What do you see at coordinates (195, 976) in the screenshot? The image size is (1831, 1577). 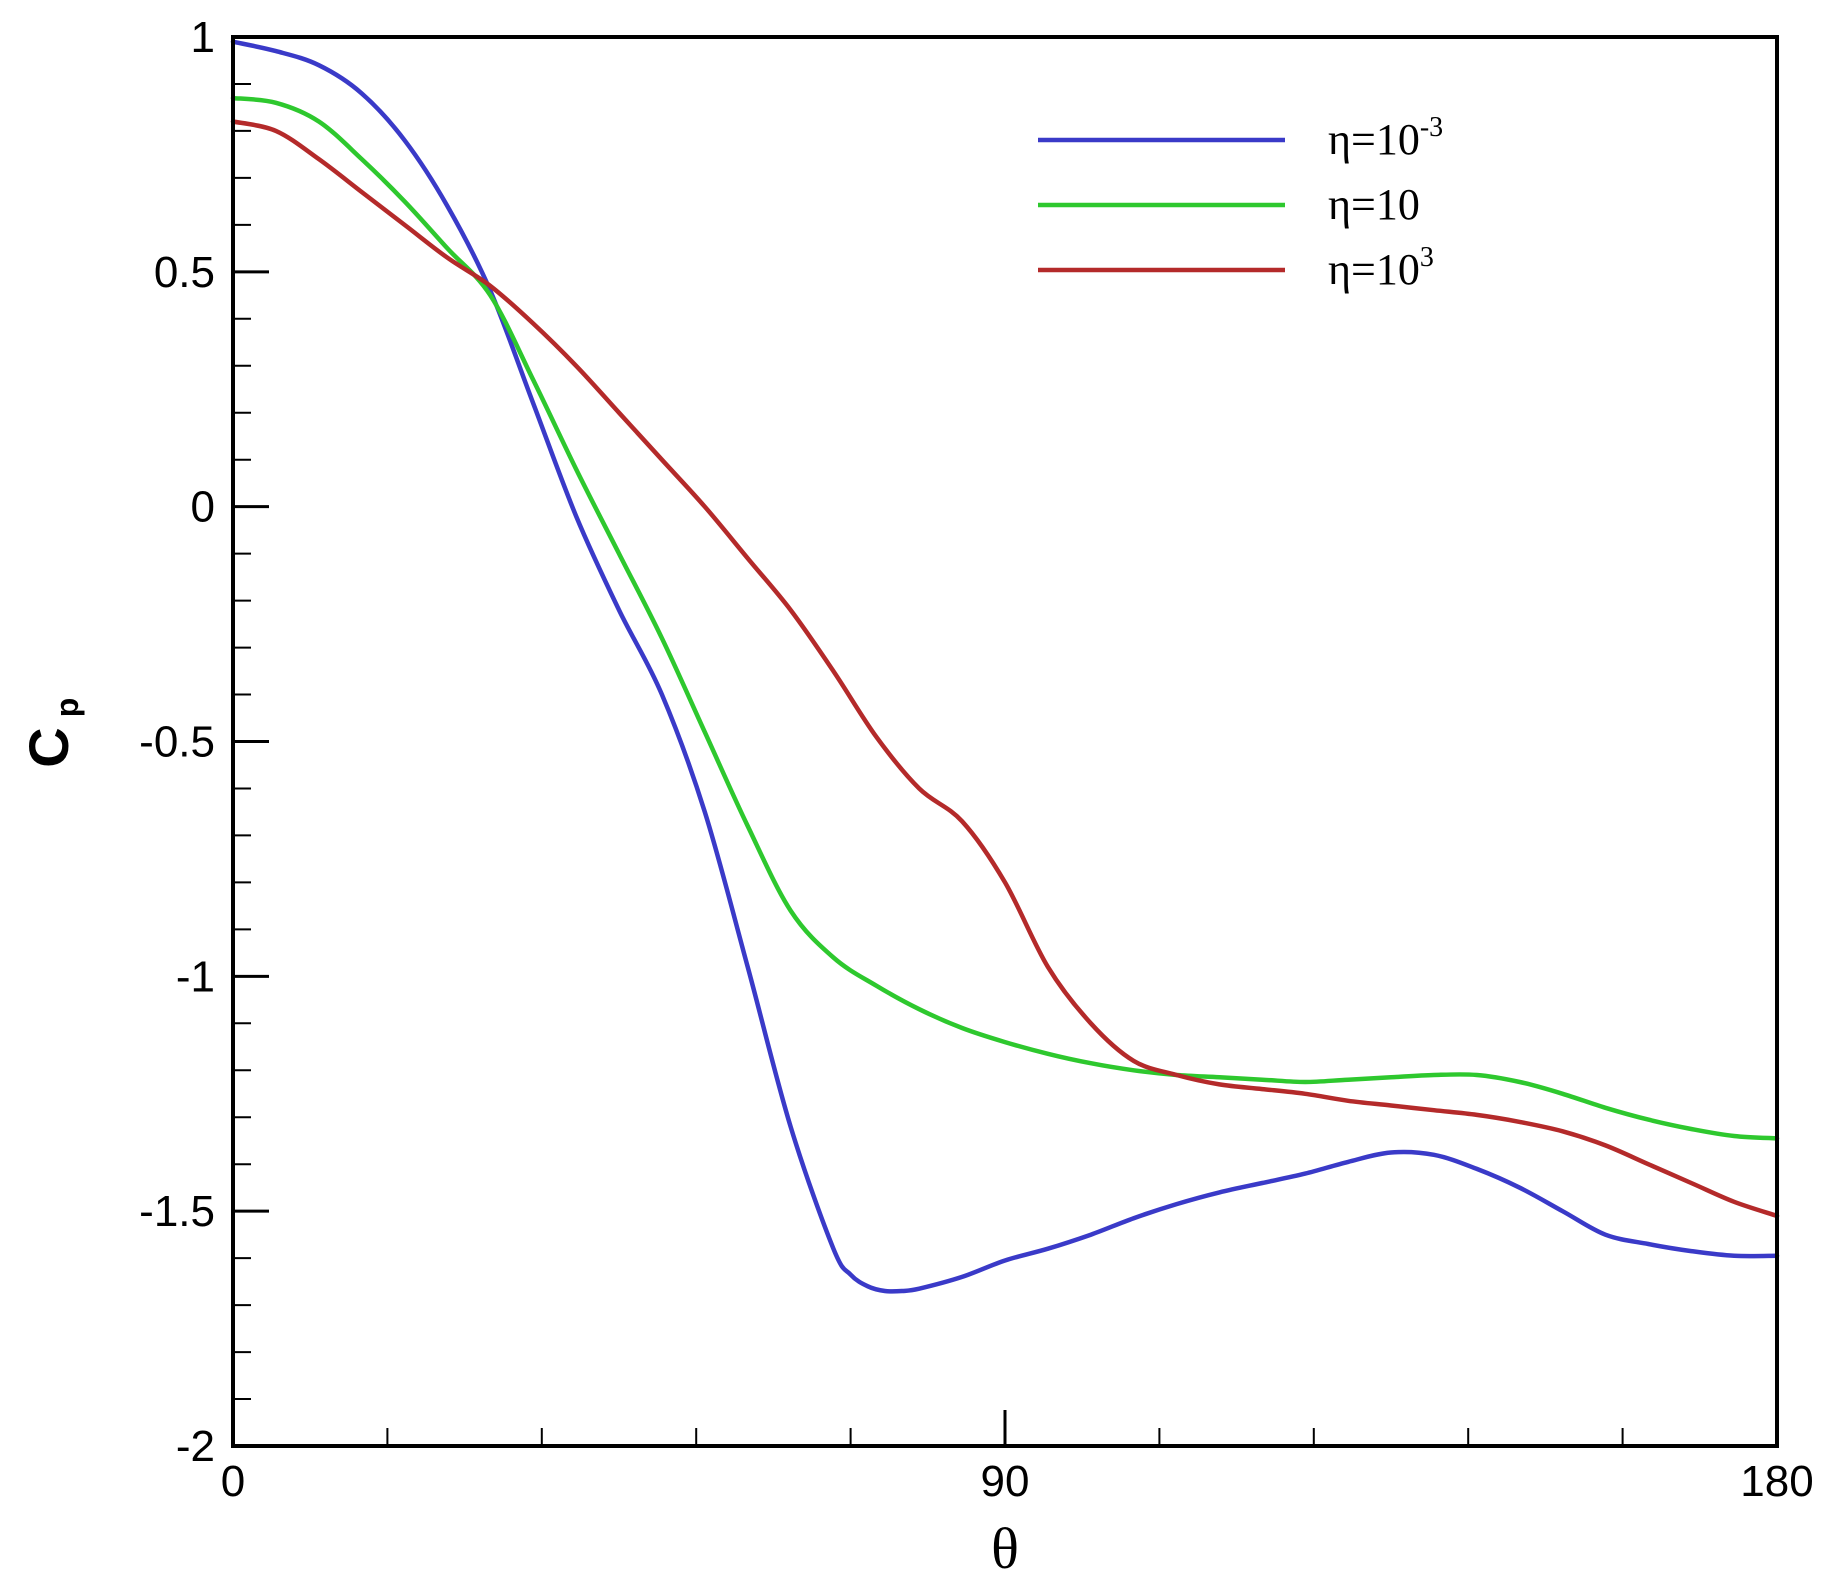 I see `y-tick-label: -1` at bounding box center [195, 976].